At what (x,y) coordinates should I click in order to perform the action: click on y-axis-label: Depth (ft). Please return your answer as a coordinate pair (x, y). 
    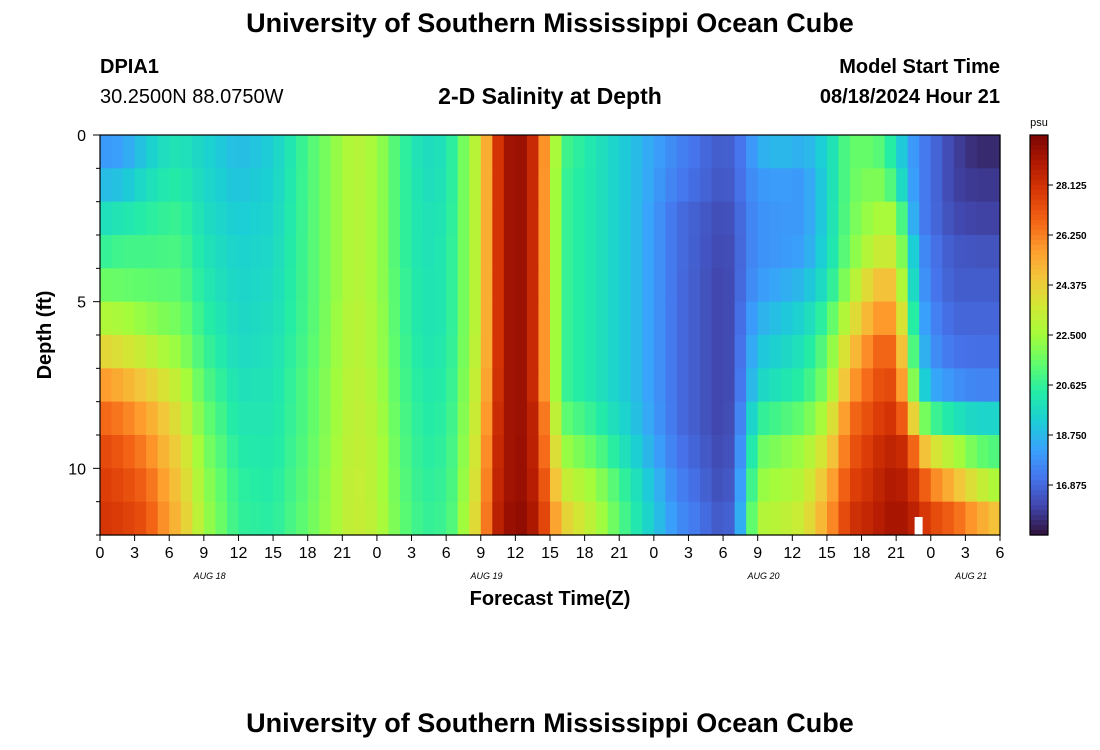
    Looking at the image, I should click on (45, 335).